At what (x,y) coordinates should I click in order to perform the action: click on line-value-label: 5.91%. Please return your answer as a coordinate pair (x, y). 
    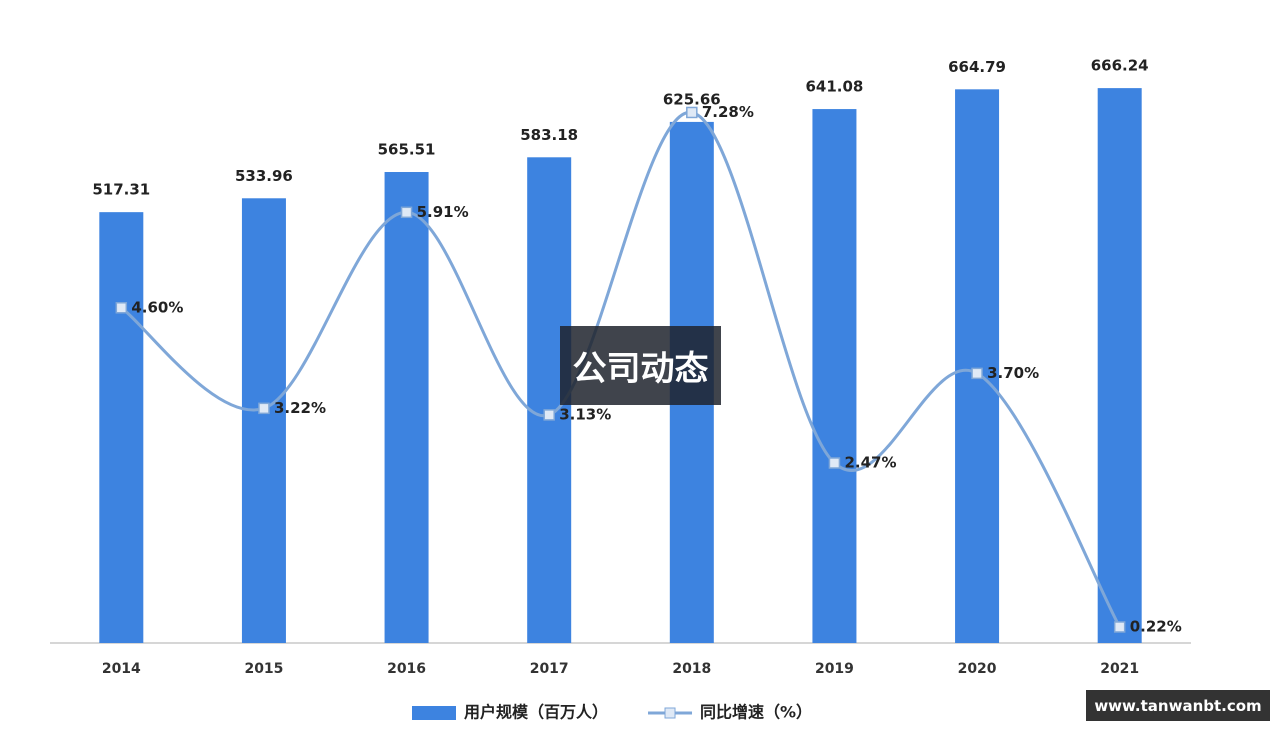
    Looking at the image, I should click on (443, 212).